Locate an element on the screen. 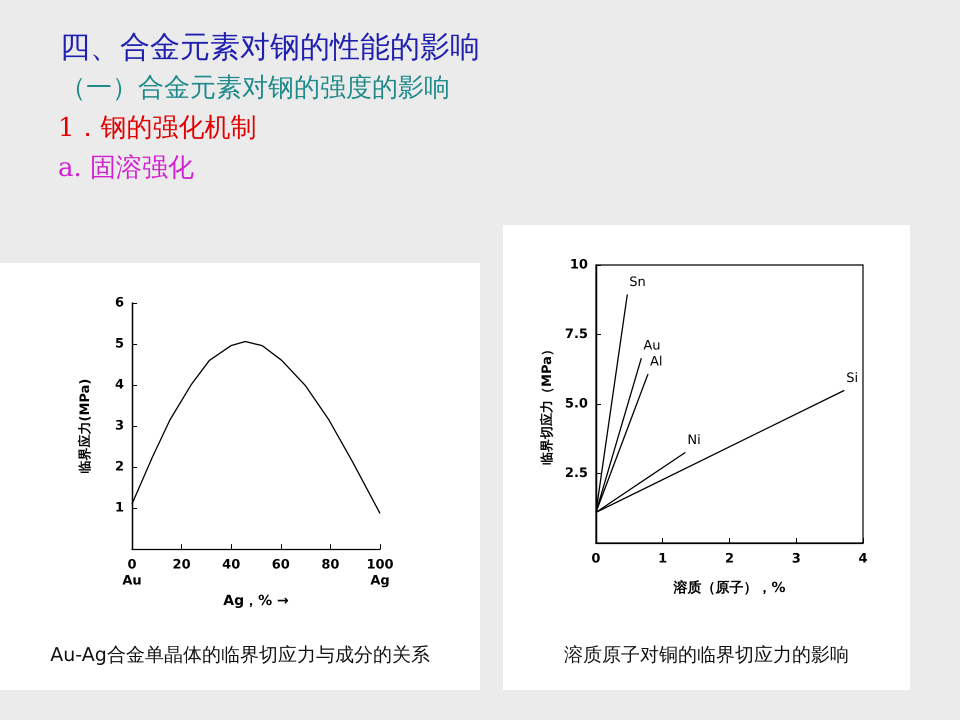 Image resolution: width=960 pixels, height=720 pixels. text: 溶质原子对铜的临界切应力的影响 is located at coordinates (706, 655).